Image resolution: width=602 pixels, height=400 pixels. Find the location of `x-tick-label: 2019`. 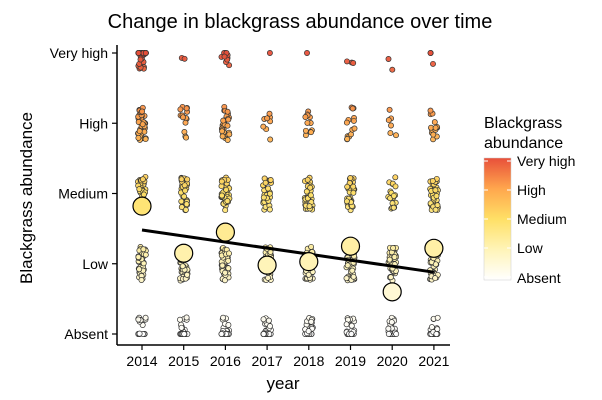

x-tick-label: 2019 is located at coordinates (350, 361).